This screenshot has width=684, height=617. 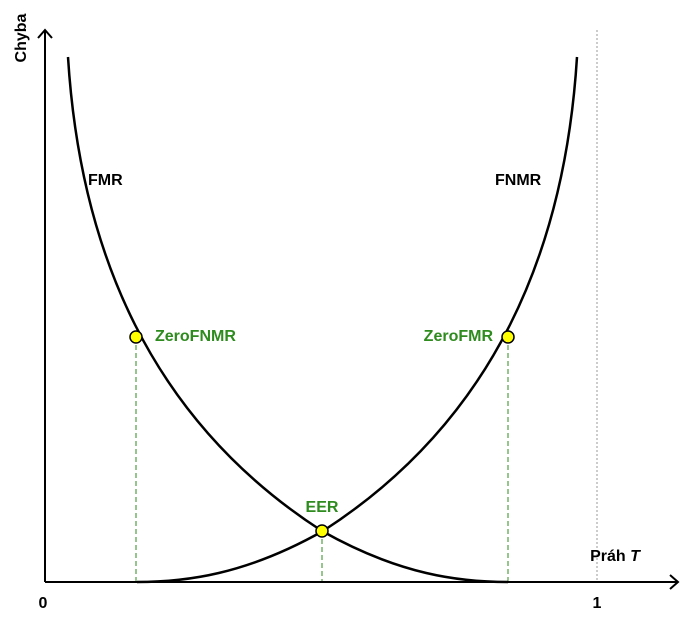 What do you see at coordinates (518, 180) in the screenshot?
I see `fnmr-label: FNMR` at bounding box center [518, 180].